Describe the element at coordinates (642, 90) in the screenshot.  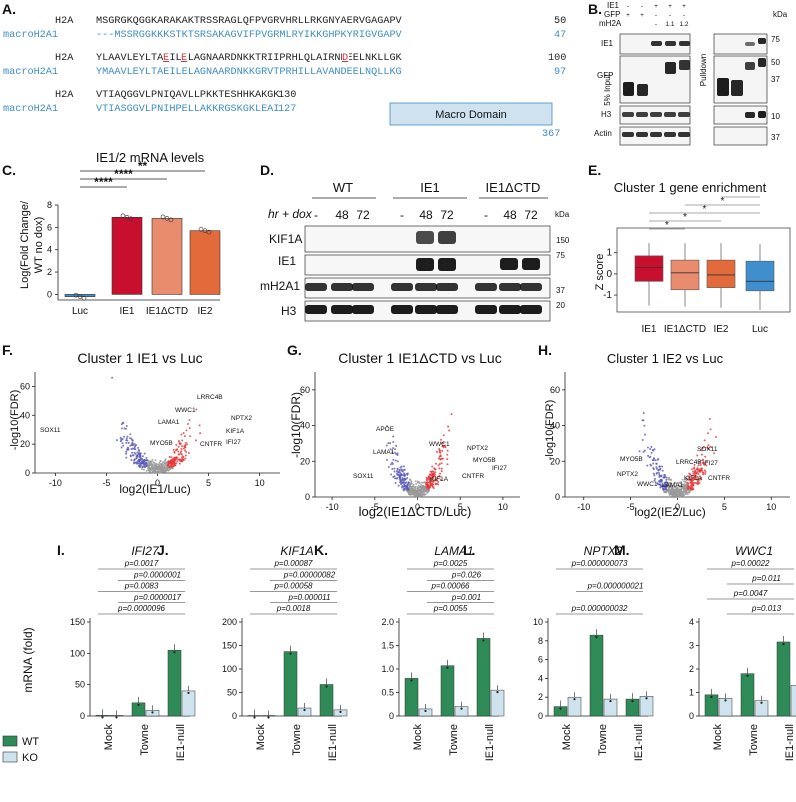
I see `b-band` at that location.